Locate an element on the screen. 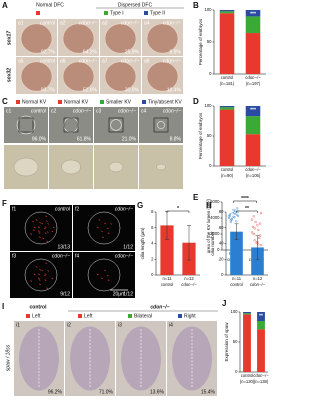  tile-percent: 61.8% is located at coordinates (84, 139).